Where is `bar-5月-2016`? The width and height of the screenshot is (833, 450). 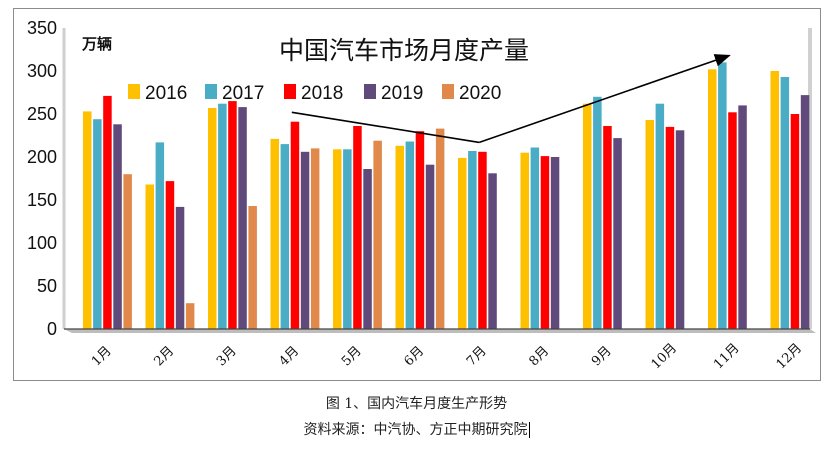
bar-5月-2016 is located at coordinates (337, 239).